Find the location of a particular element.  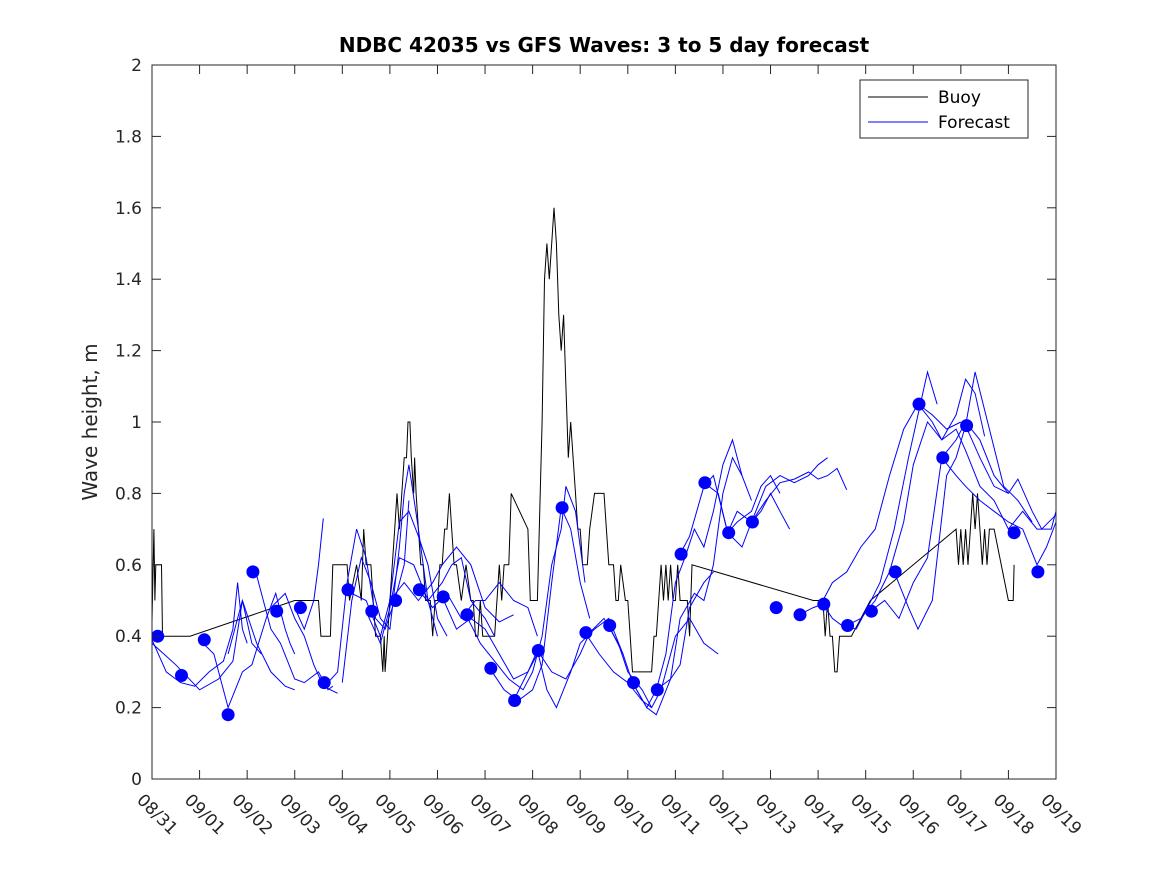

legend-box is located at coordinates (944, 109).